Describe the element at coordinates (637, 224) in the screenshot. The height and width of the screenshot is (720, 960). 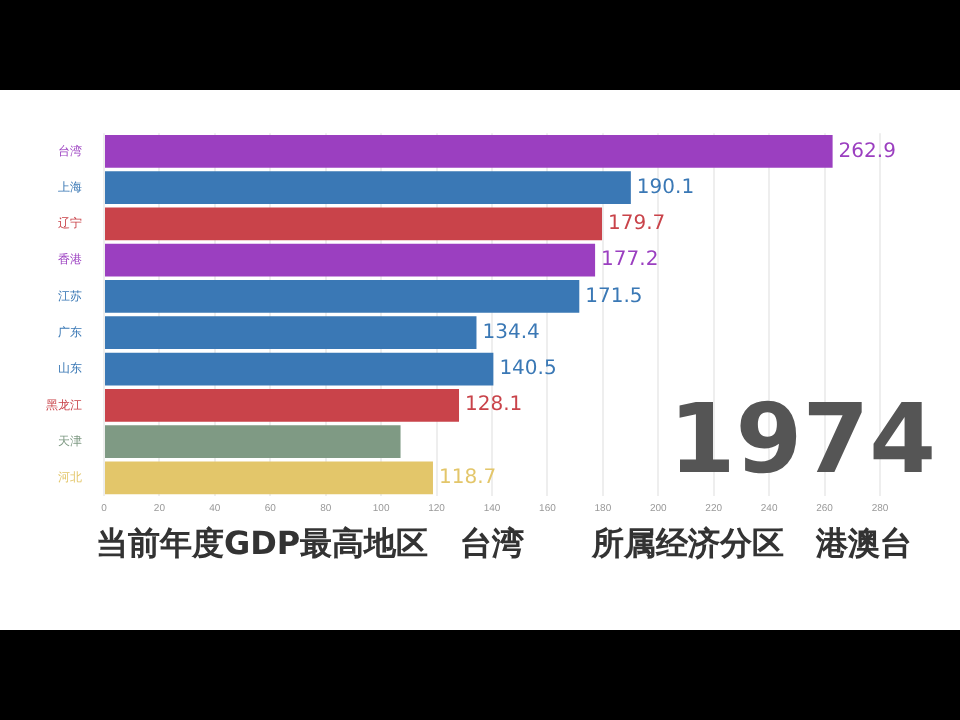
I see `data-label: 179.7` at that location.